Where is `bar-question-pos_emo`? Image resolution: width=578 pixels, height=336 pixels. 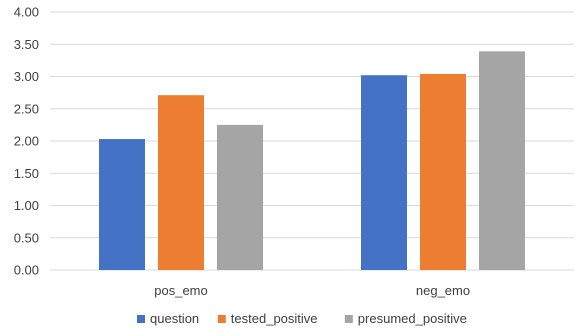 bar-question-pos_emo is located at coordinates (122, 204).